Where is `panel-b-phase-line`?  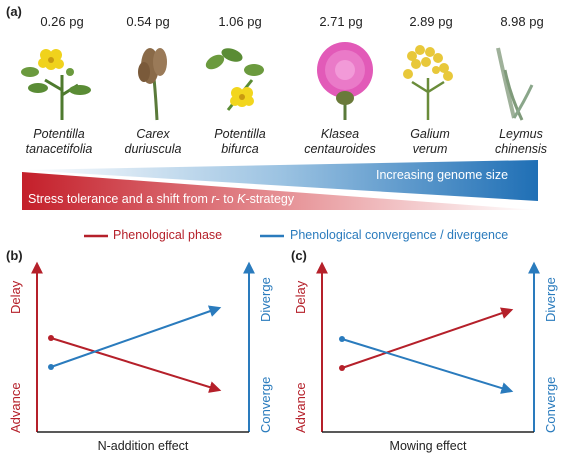
panel-b-phase-line is located at coordinates (135, 364).